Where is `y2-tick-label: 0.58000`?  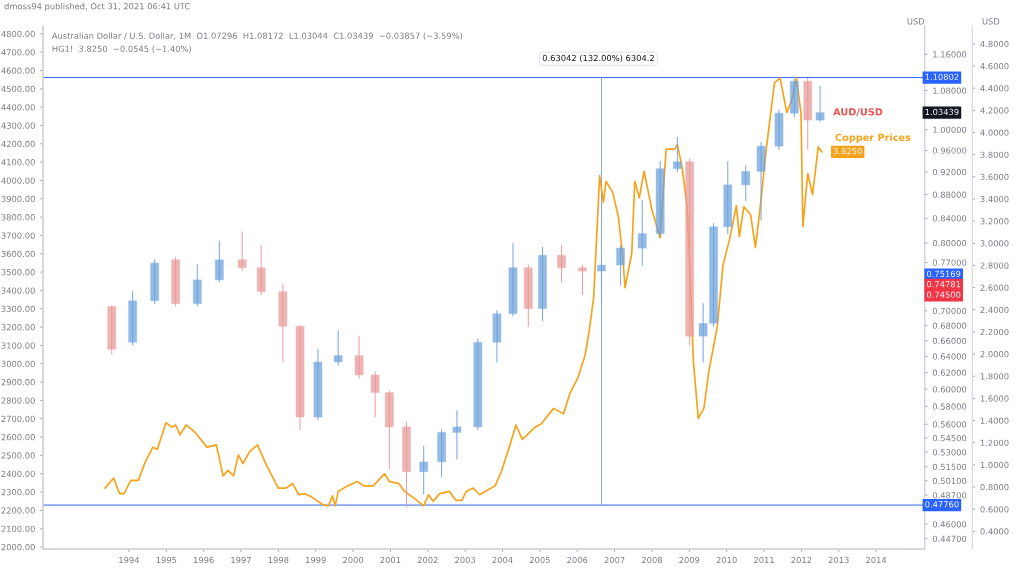
y2-tick-label: 0.58000 is located at coordinates (949, 406).